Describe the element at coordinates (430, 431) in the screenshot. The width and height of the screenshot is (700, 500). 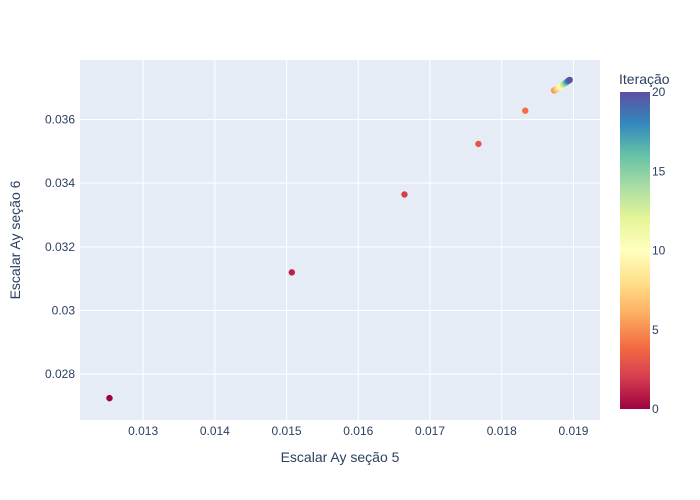
I see `x-tick-label: 0.017` at that location.